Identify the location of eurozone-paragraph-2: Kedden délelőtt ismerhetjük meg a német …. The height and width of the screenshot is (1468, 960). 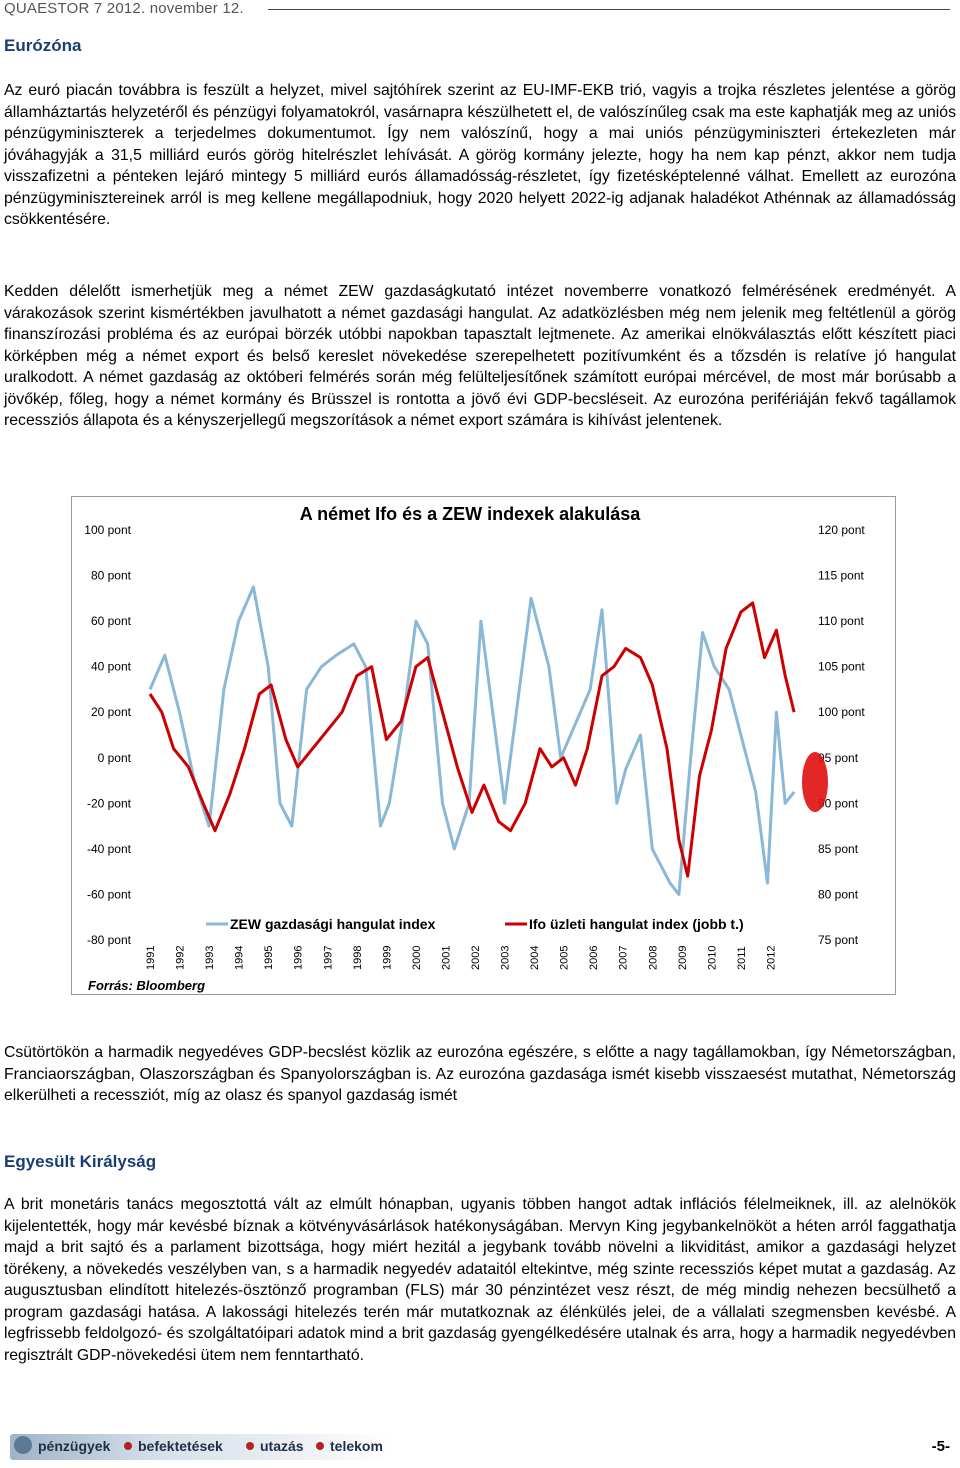
(480, 356).